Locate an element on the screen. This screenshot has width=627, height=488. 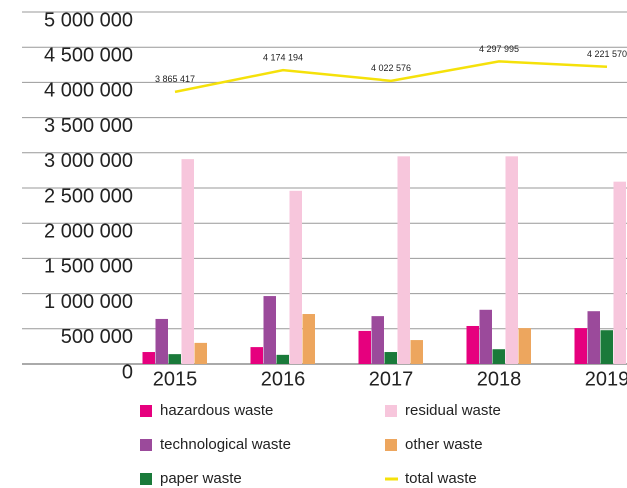
y-tick-label: 0 is located at coordinates (127, 372).